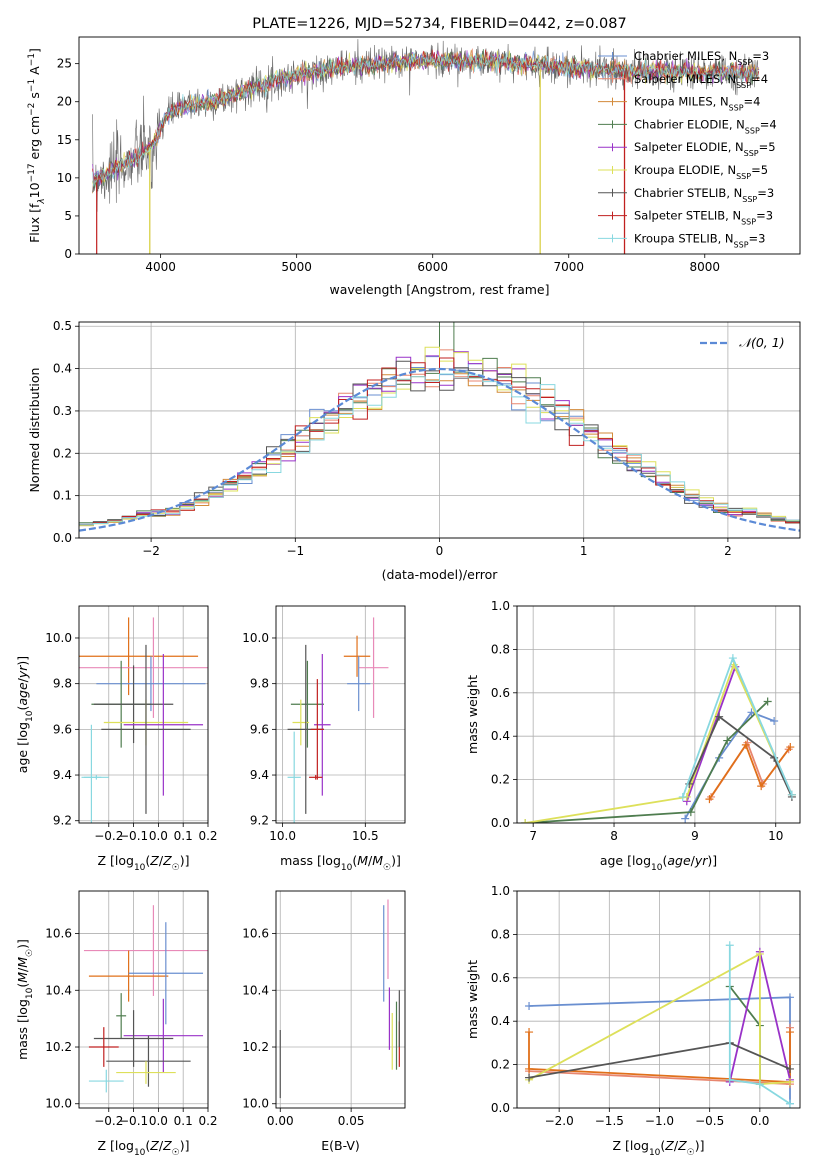  I want to click on x-tick-label: 7000, so click(568, 267).